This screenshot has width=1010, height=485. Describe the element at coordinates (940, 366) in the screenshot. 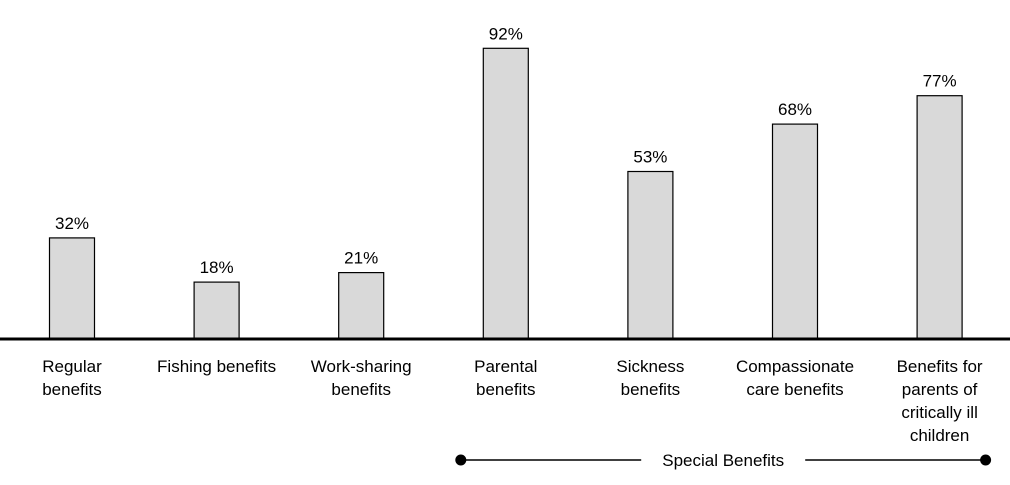

I see `category-label-6-line-0: Benefits for` at that location.